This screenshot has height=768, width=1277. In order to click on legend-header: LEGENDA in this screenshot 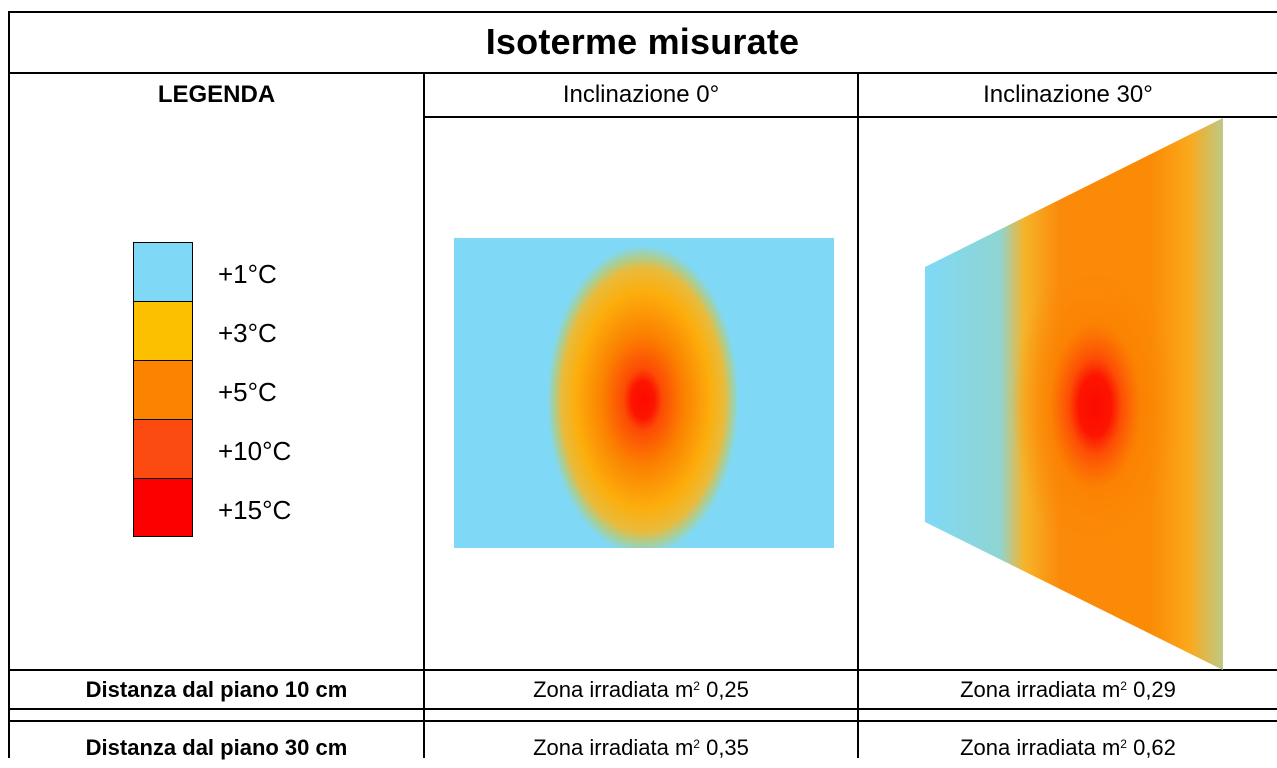, I will do `click(216, 94)`.